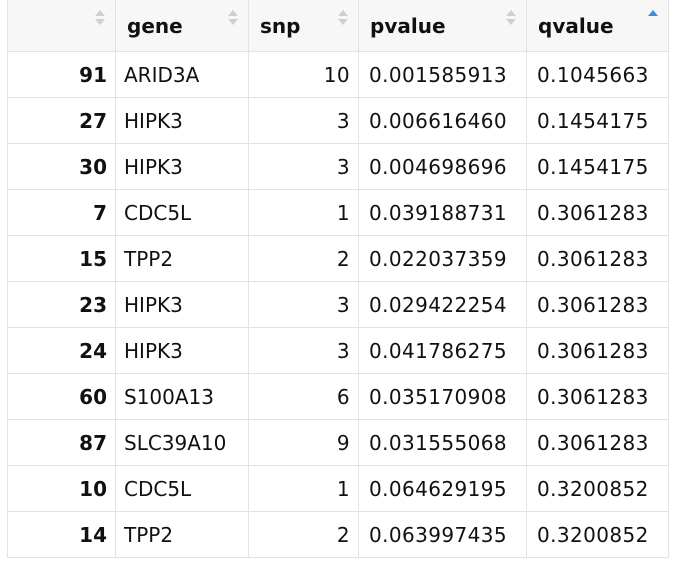 The height and width of the screenshot is (562, 678). I want to click on cell-rowname: 15, so click(61, 258).